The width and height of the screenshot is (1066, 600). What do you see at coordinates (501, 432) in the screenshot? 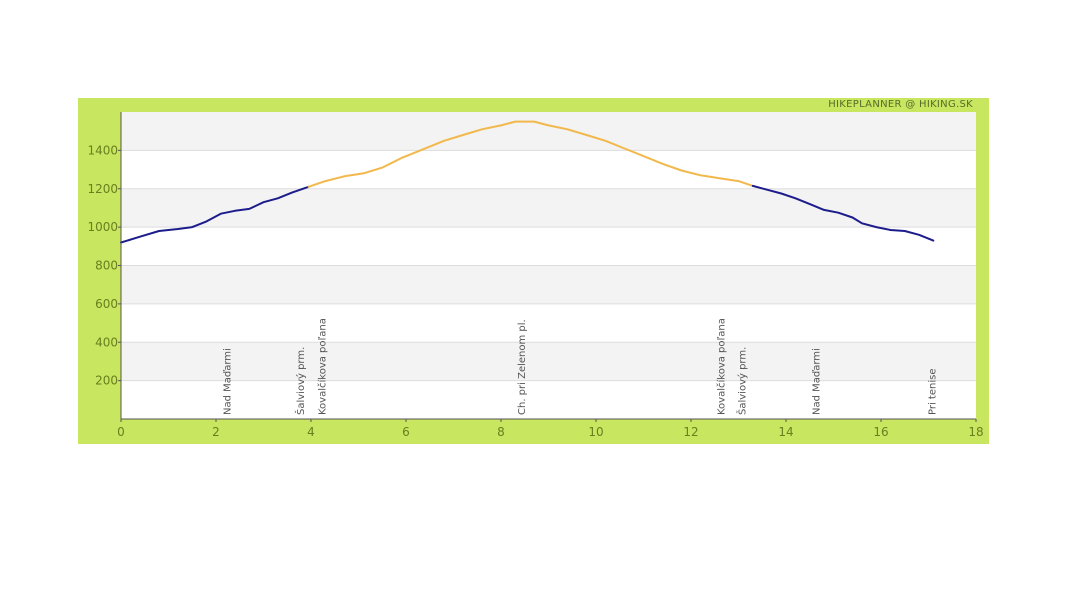
I see `x-tick-label: 8` at bounding box center [501, 432].